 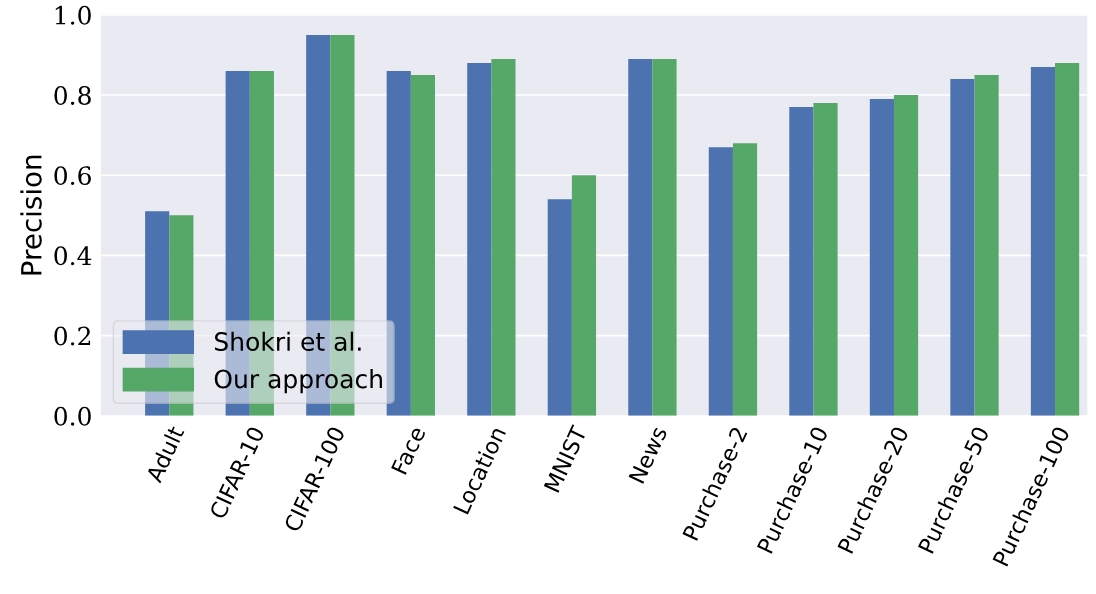 What do you see at coordinates (73, 15) in the screenshot?
I see `y-tick-label: 1.0` at bounding box center [73, 15].